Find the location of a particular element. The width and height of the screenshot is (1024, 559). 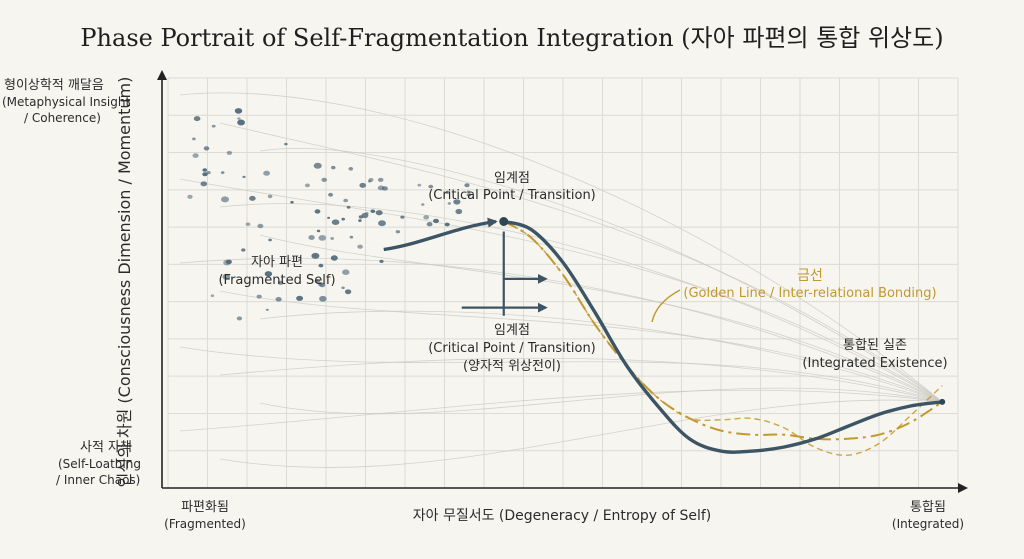

annotation-fragmented-self: 자아 파편 (Fragmented Self) is located at coordinates (277, 272).